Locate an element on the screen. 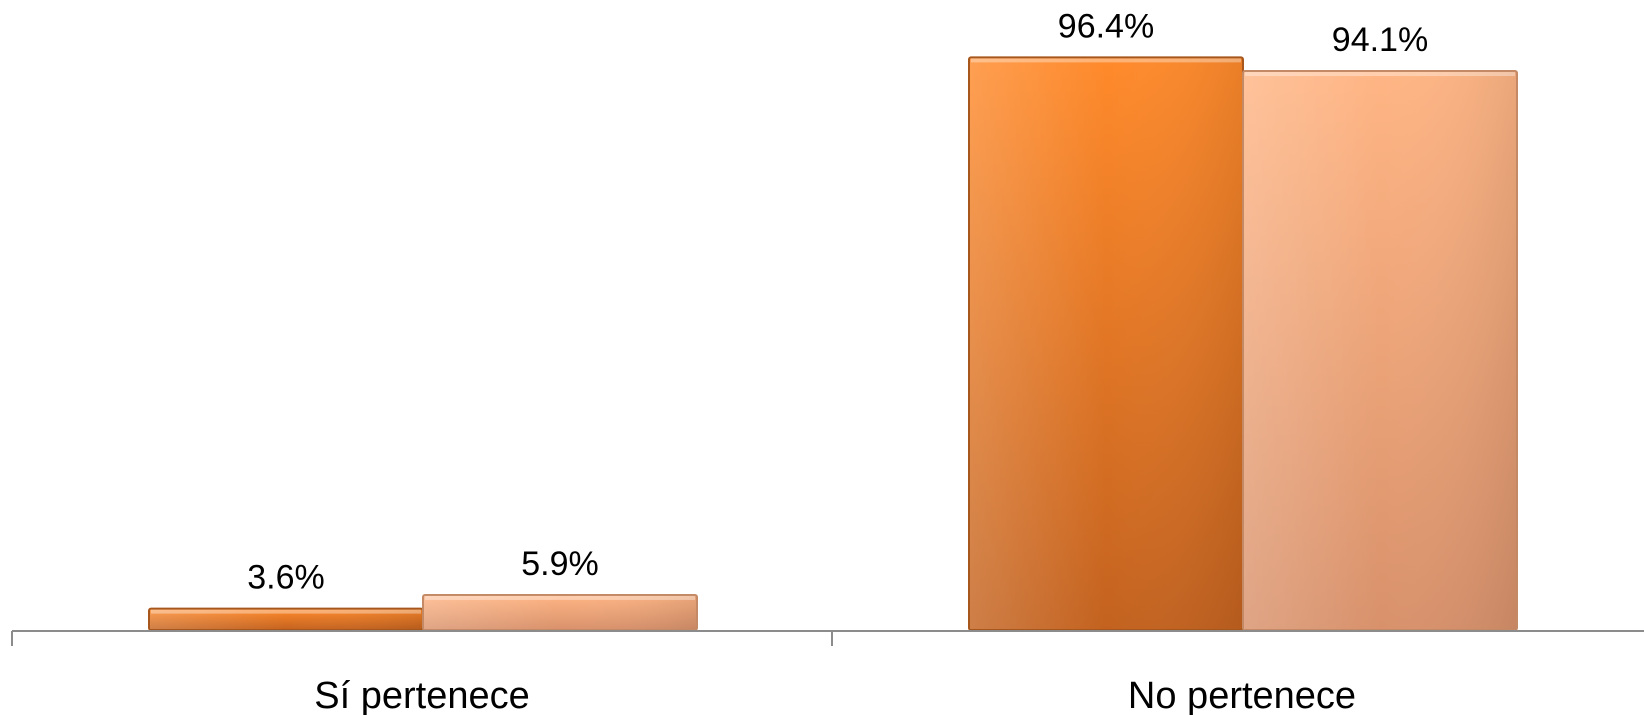 This screenshot has height=715, width=1644. data-label: 3.6% is located at coordinates (286, 578).